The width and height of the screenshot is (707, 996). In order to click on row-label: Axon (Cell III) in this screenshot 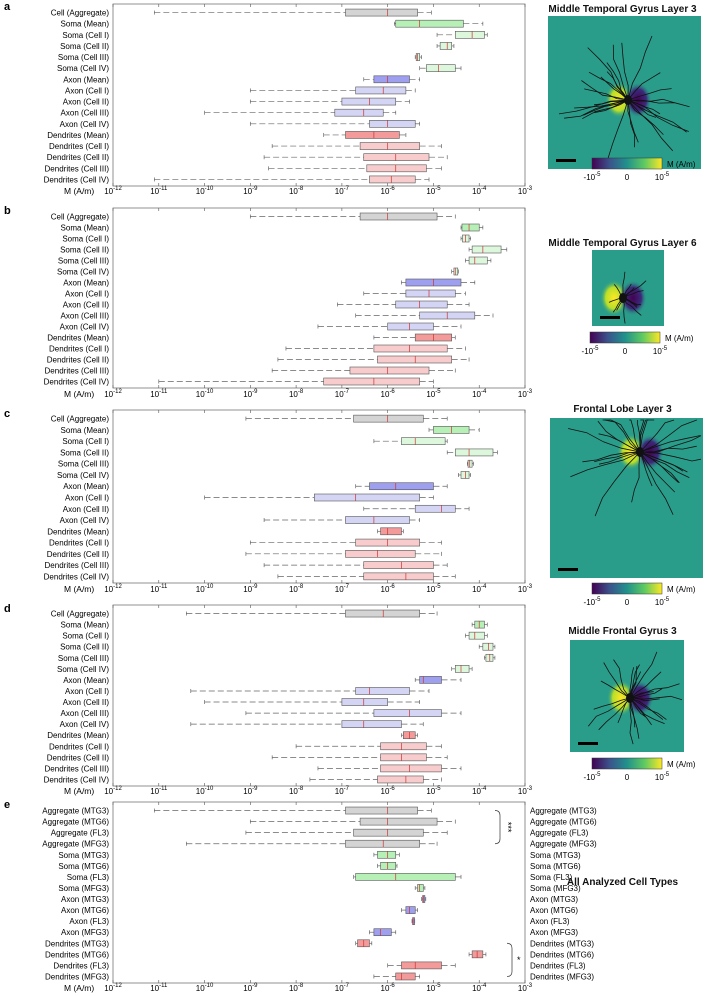, I will do `click(85, 113)`.